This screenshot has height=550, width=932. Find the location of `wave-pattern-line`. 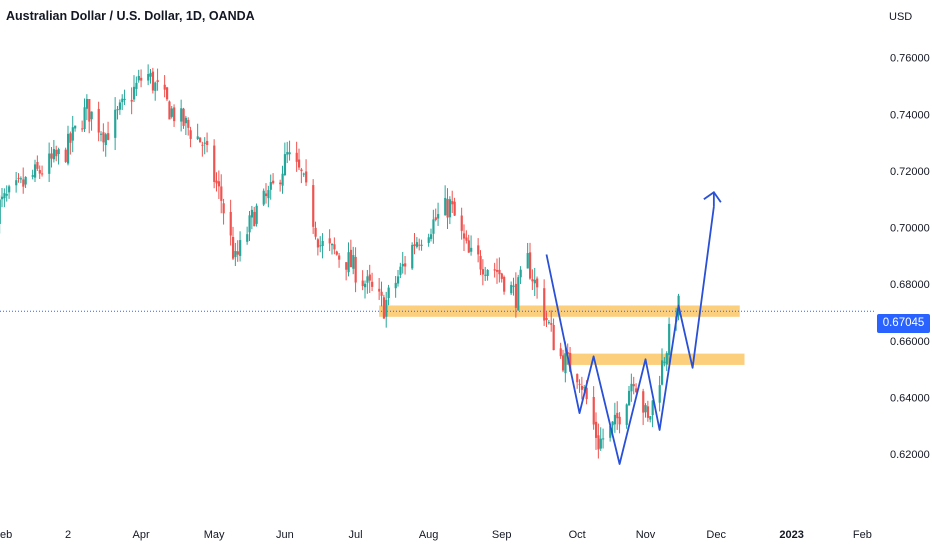

wave-pattern-line is located at coordinates (630, 335).